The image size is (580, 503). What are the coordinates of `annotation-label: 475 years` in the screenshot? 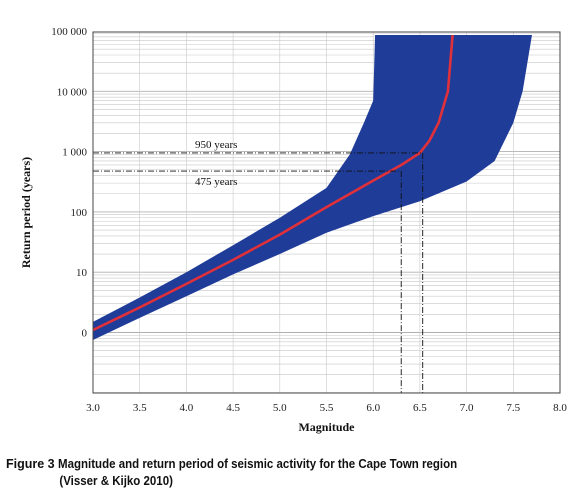 It's located at (216, 182).